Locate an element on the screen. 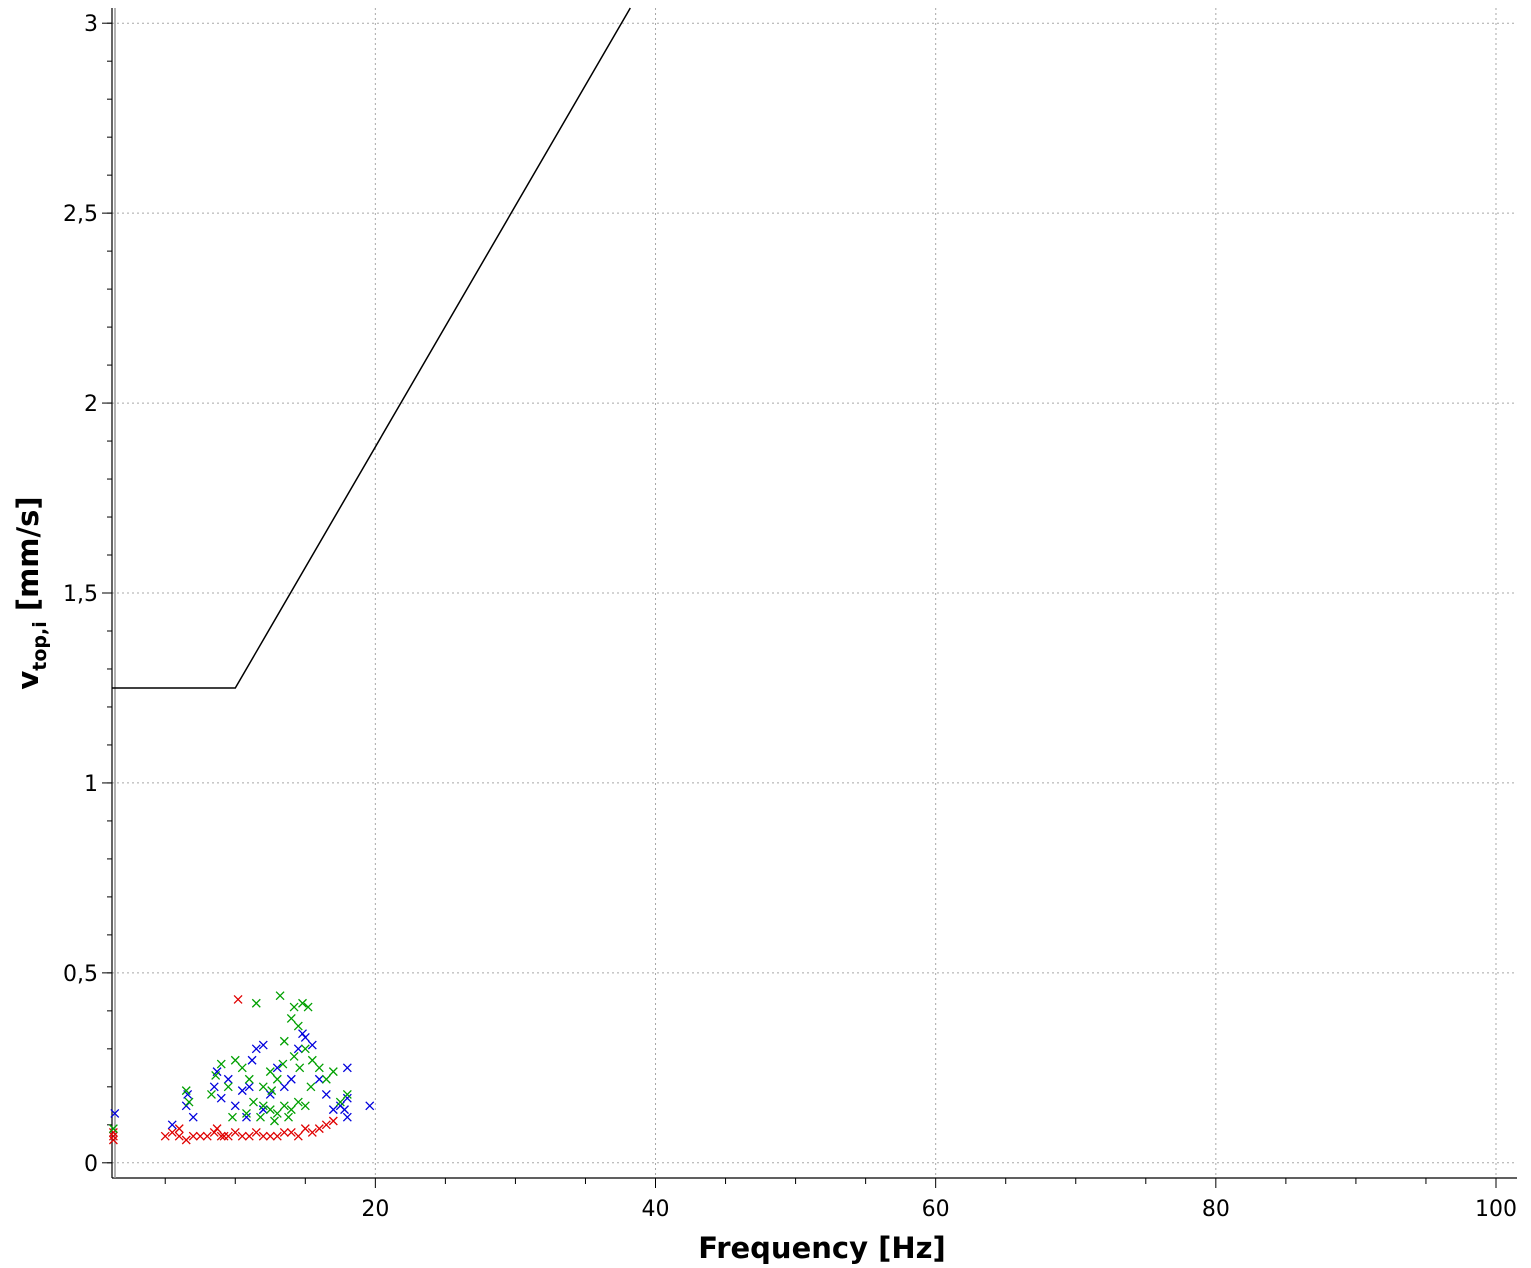 The image size is (1531, 1268). y-tick-label: 1,5 is located at coordinates (80, 594).